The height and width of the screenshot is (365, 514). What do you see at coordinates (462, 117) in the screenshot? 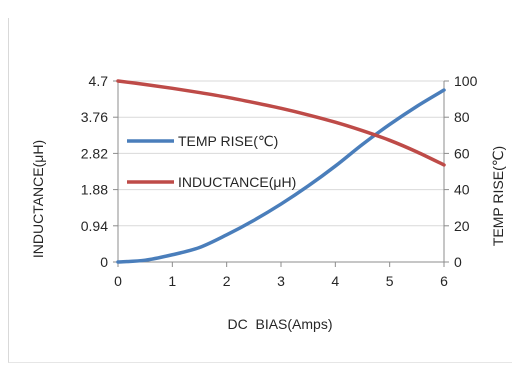
I see `y-right-tick-label: 80` at bounding box center [462, 117].